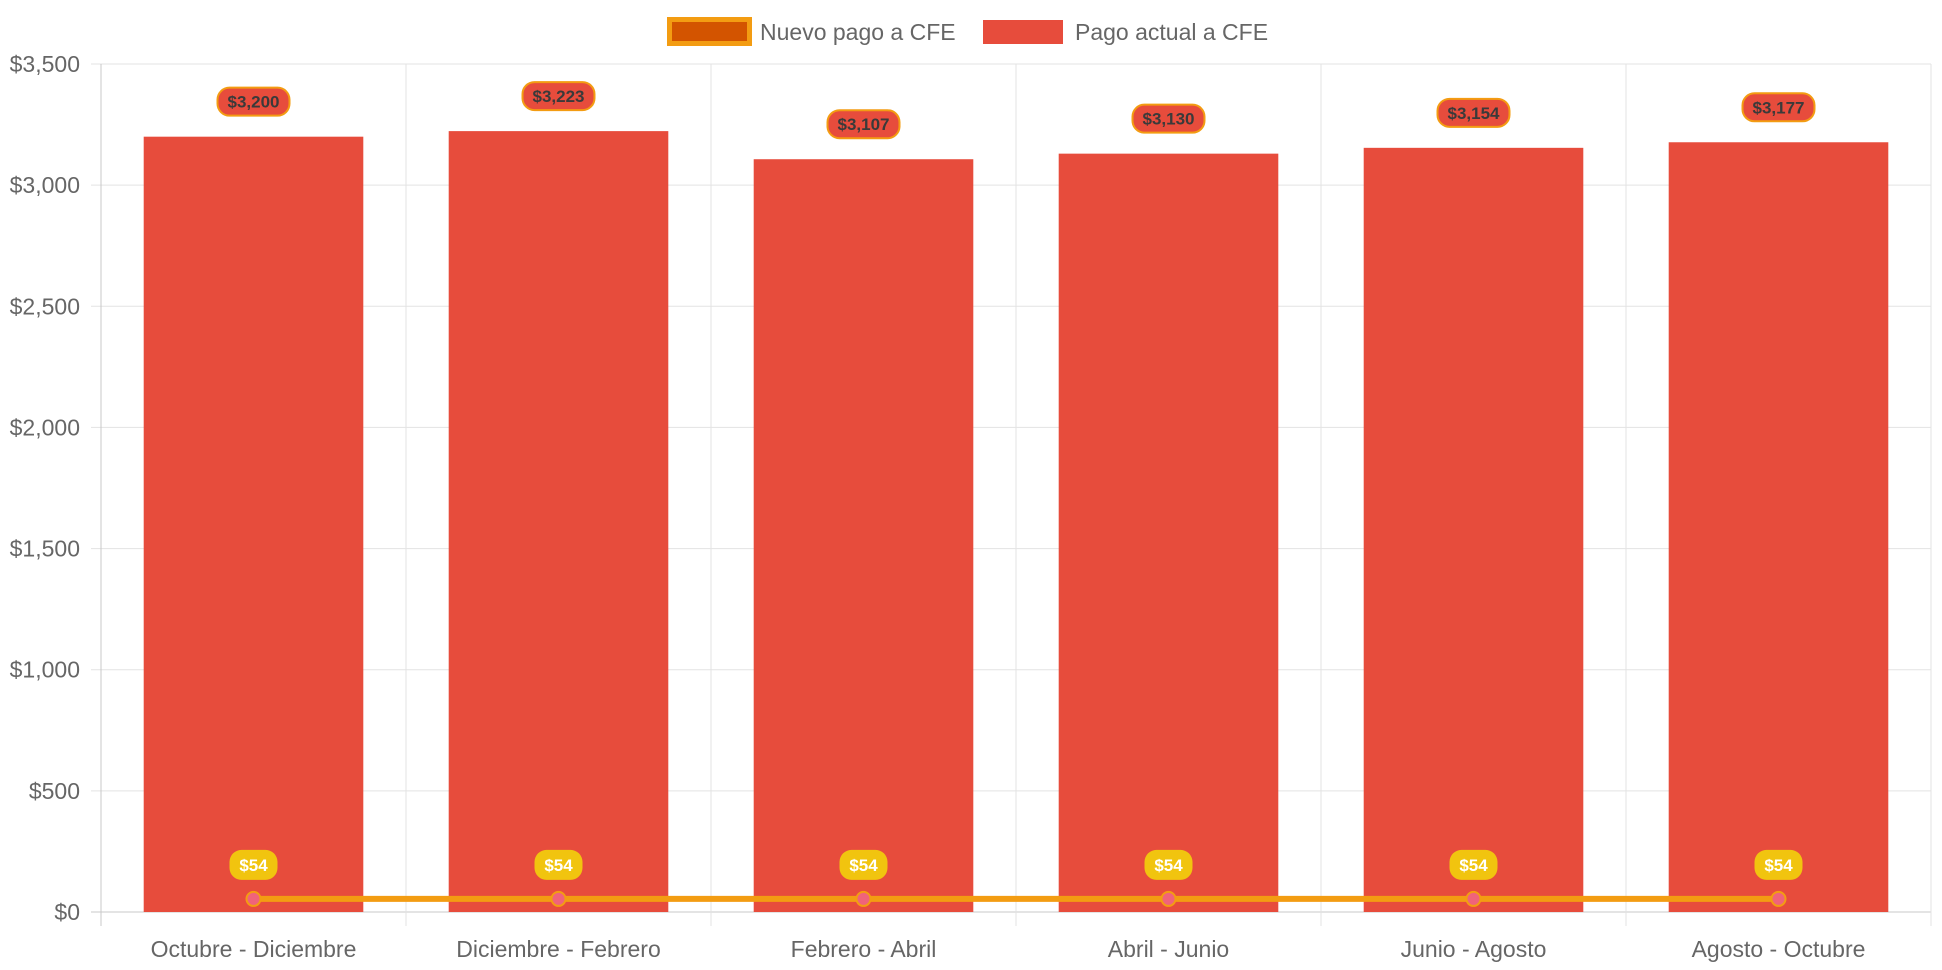 This screenshot has width=1942, height=970. I want to click on y-tick-label: $3,500, so click(45, 64).